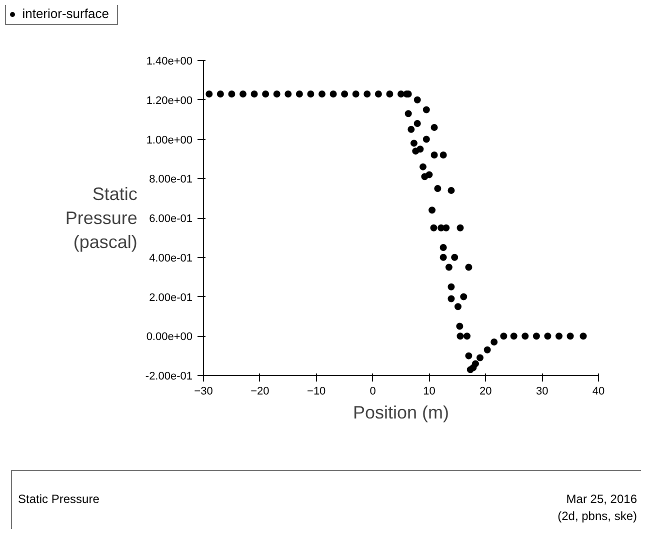 The width and height of the screenshot is (655, 535). What do you see at coordinates (169, 376) in the screenshot?
I see `y-tick-label: -2.00e-01` at bounding box center [169, 376].